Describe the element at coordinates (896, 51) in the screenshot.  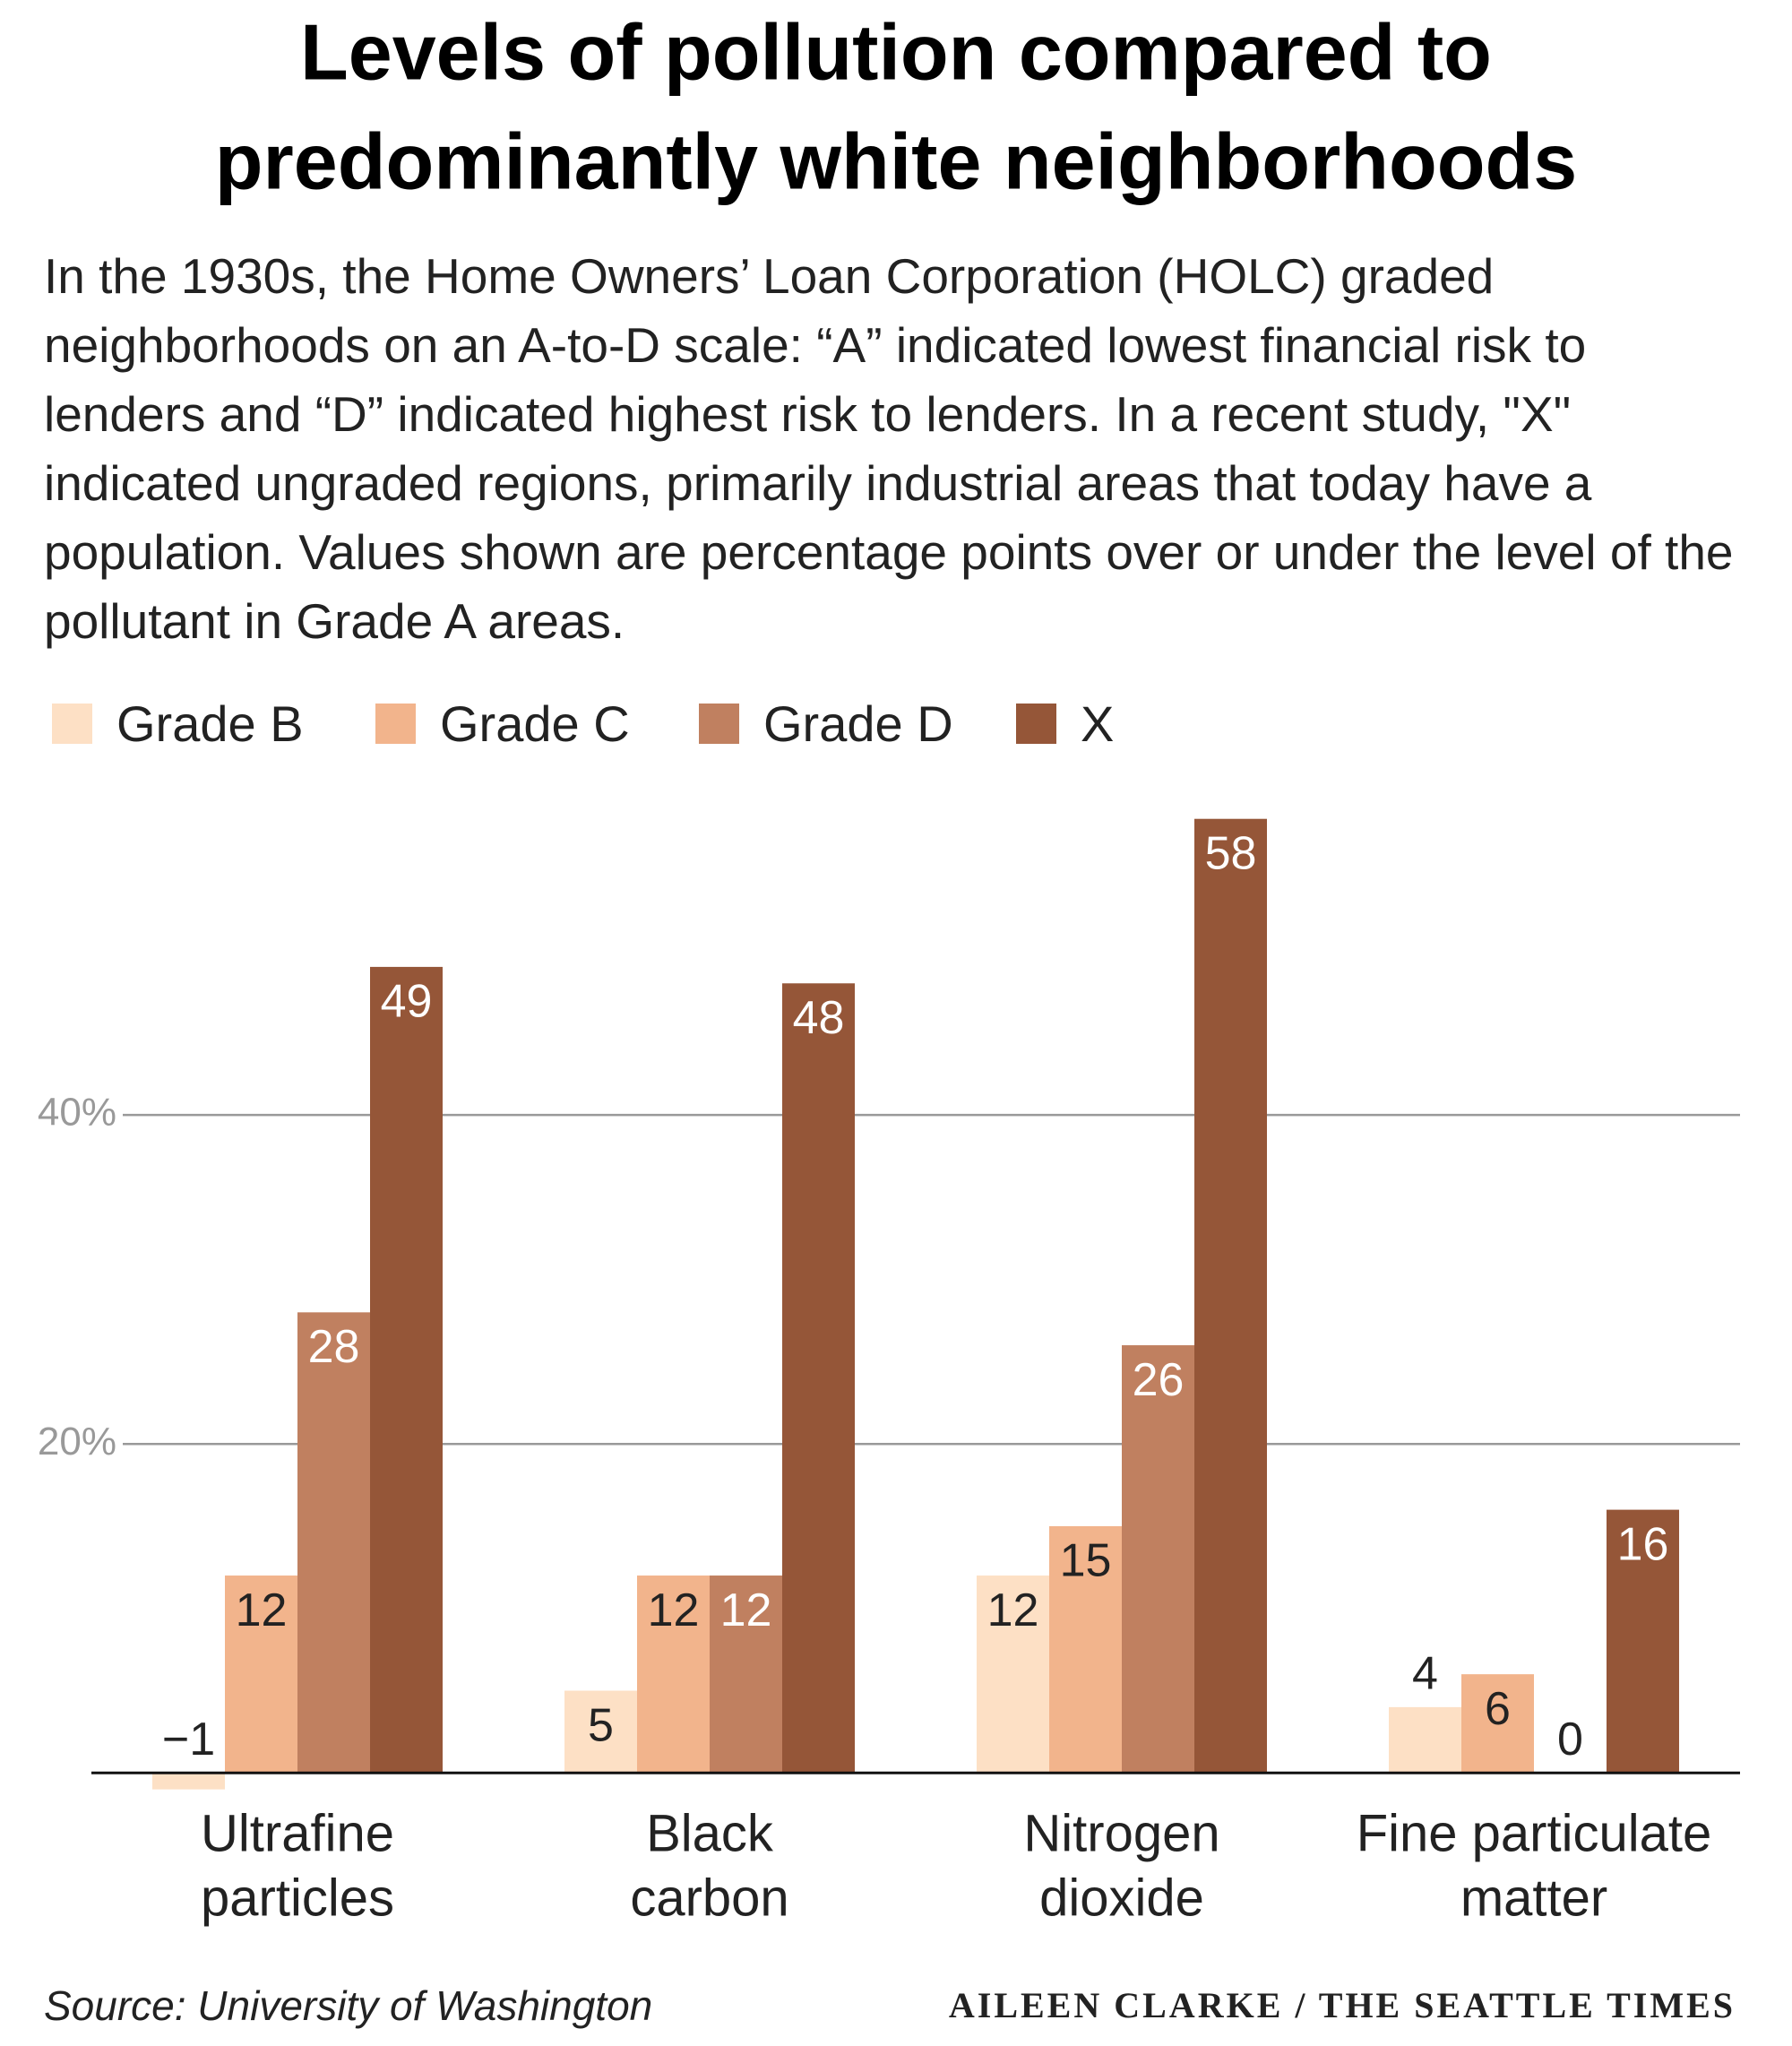
I see `chart-title: Levels of pollution compared to` at that location.